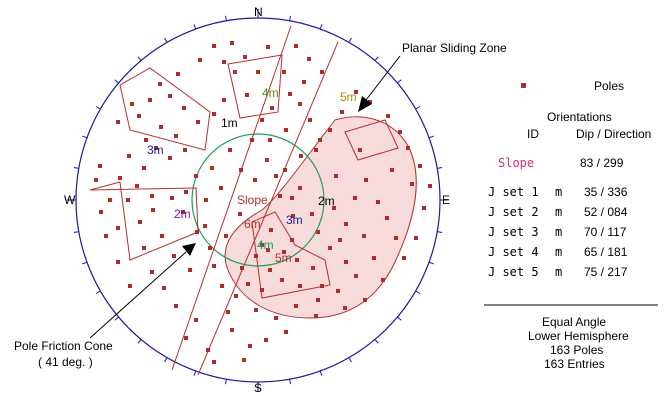 Image resolution: width=668 pixels, height=396 pixels. I want to click on legend-set-value: 65 / 181, so click(606, 252).